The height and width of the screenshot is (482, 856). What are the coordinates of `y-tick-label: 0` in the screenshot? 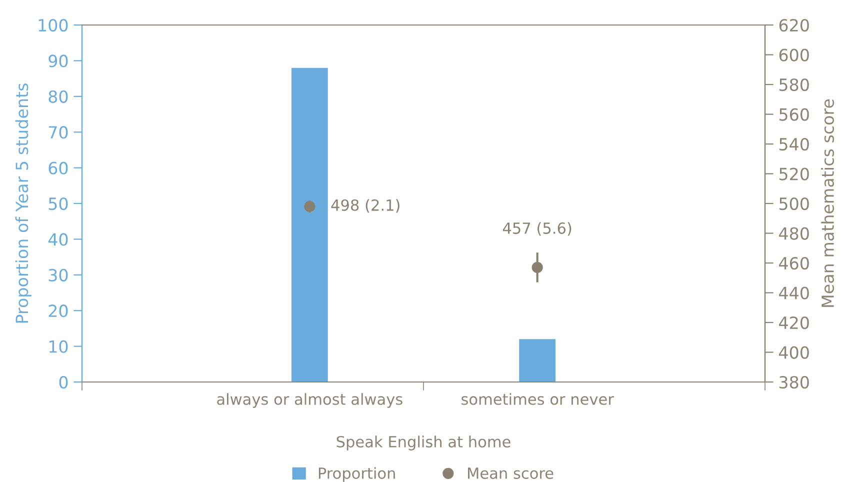 It's located at (63, 382).